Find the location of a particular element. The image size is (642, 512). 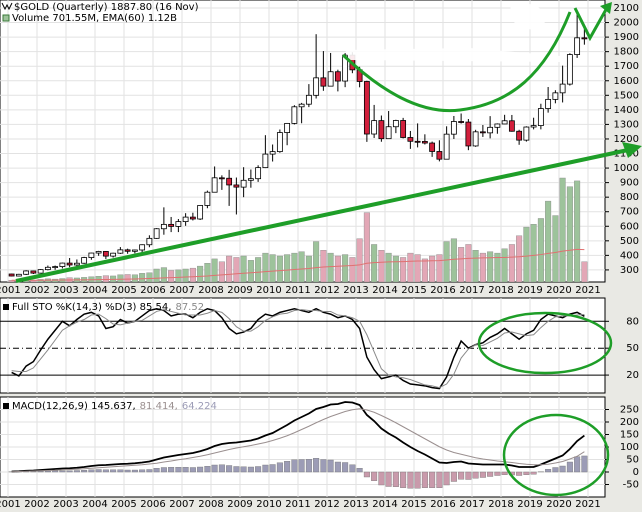

x-tick-label: 2008 is located at coordinates (210, 290).